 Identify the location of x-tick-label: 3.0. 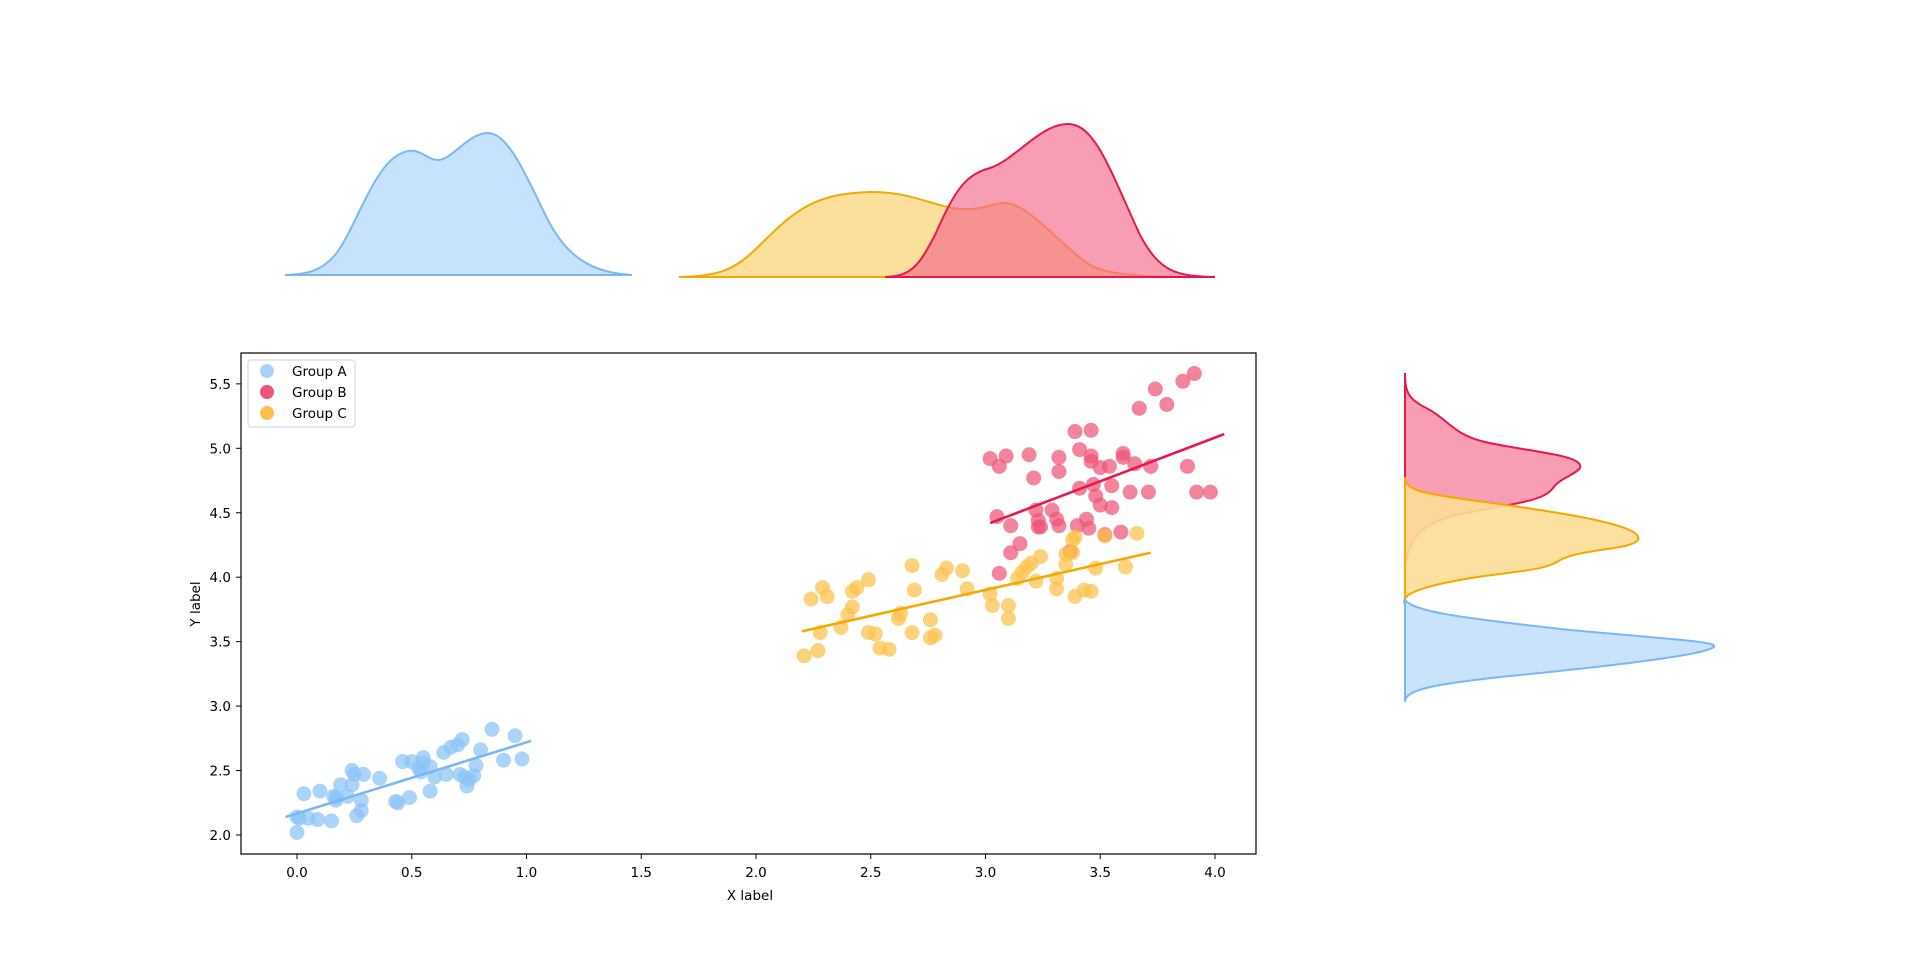
(985, 873).